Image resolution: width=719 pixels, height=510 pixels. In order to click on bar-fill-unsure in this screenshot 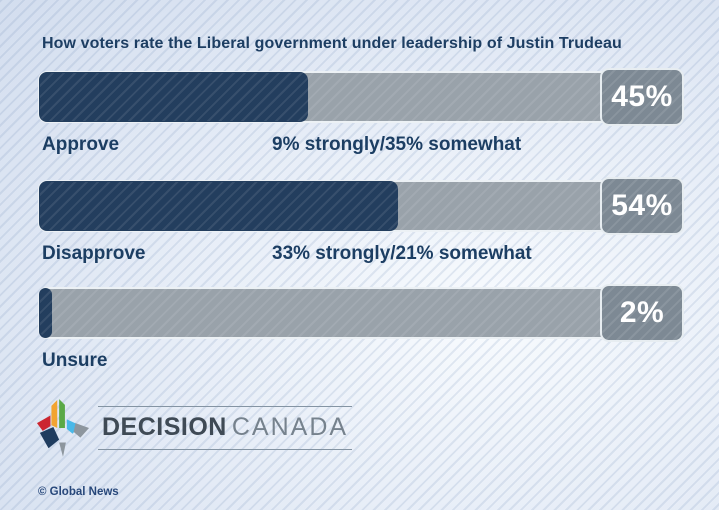, I will do `click(45, 313)`.